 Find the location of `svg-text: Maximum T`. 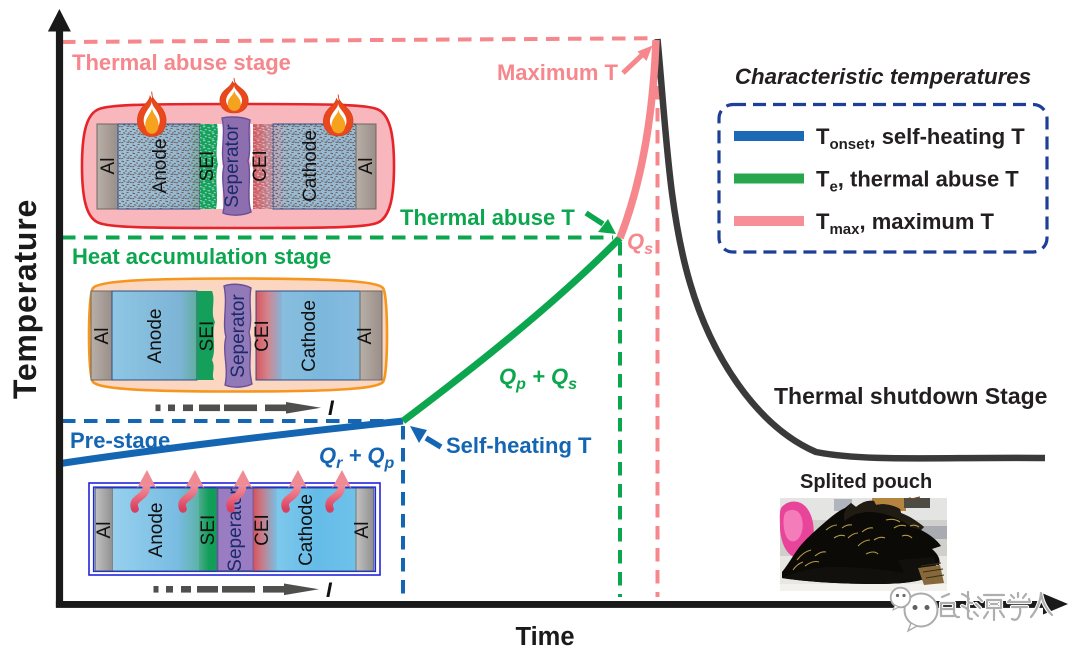

svg-text: Maximum T is located at coordinates (558, 72).